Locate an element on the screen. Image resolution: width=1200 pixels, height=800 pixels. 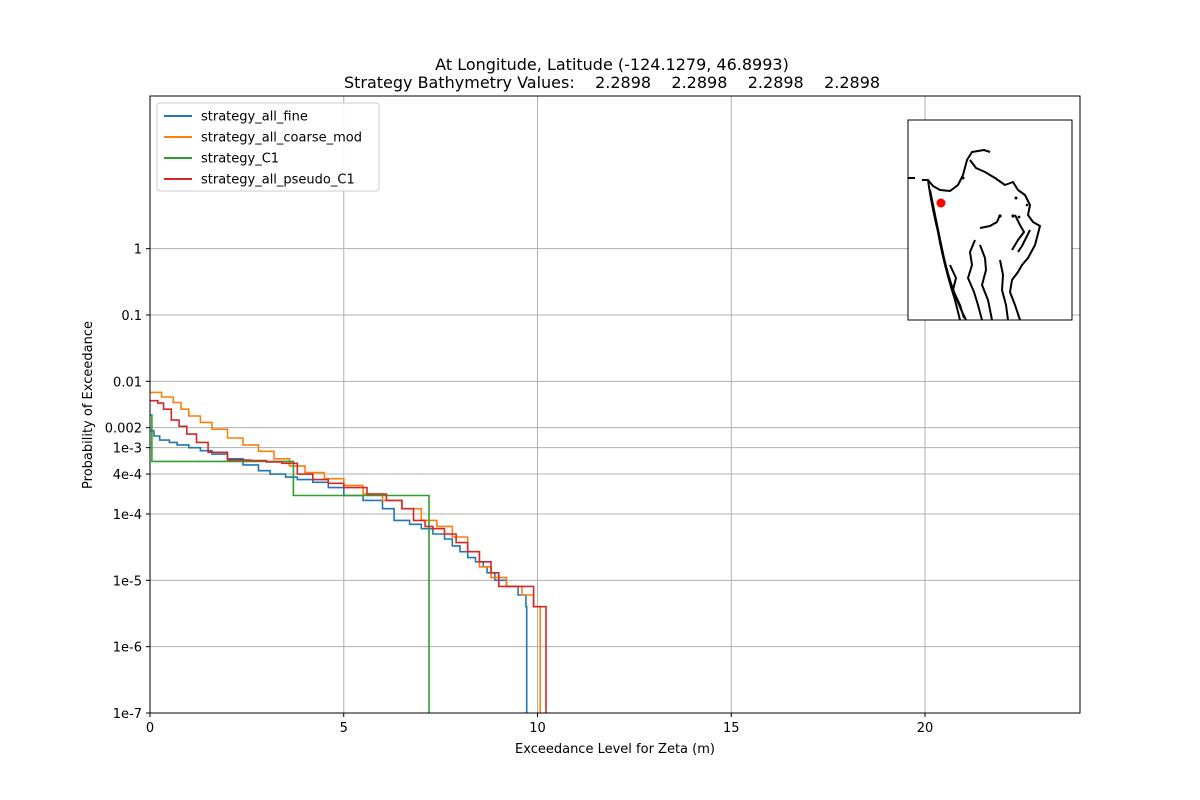
x-tick-label: 10 is located at coordinates (537, 728).